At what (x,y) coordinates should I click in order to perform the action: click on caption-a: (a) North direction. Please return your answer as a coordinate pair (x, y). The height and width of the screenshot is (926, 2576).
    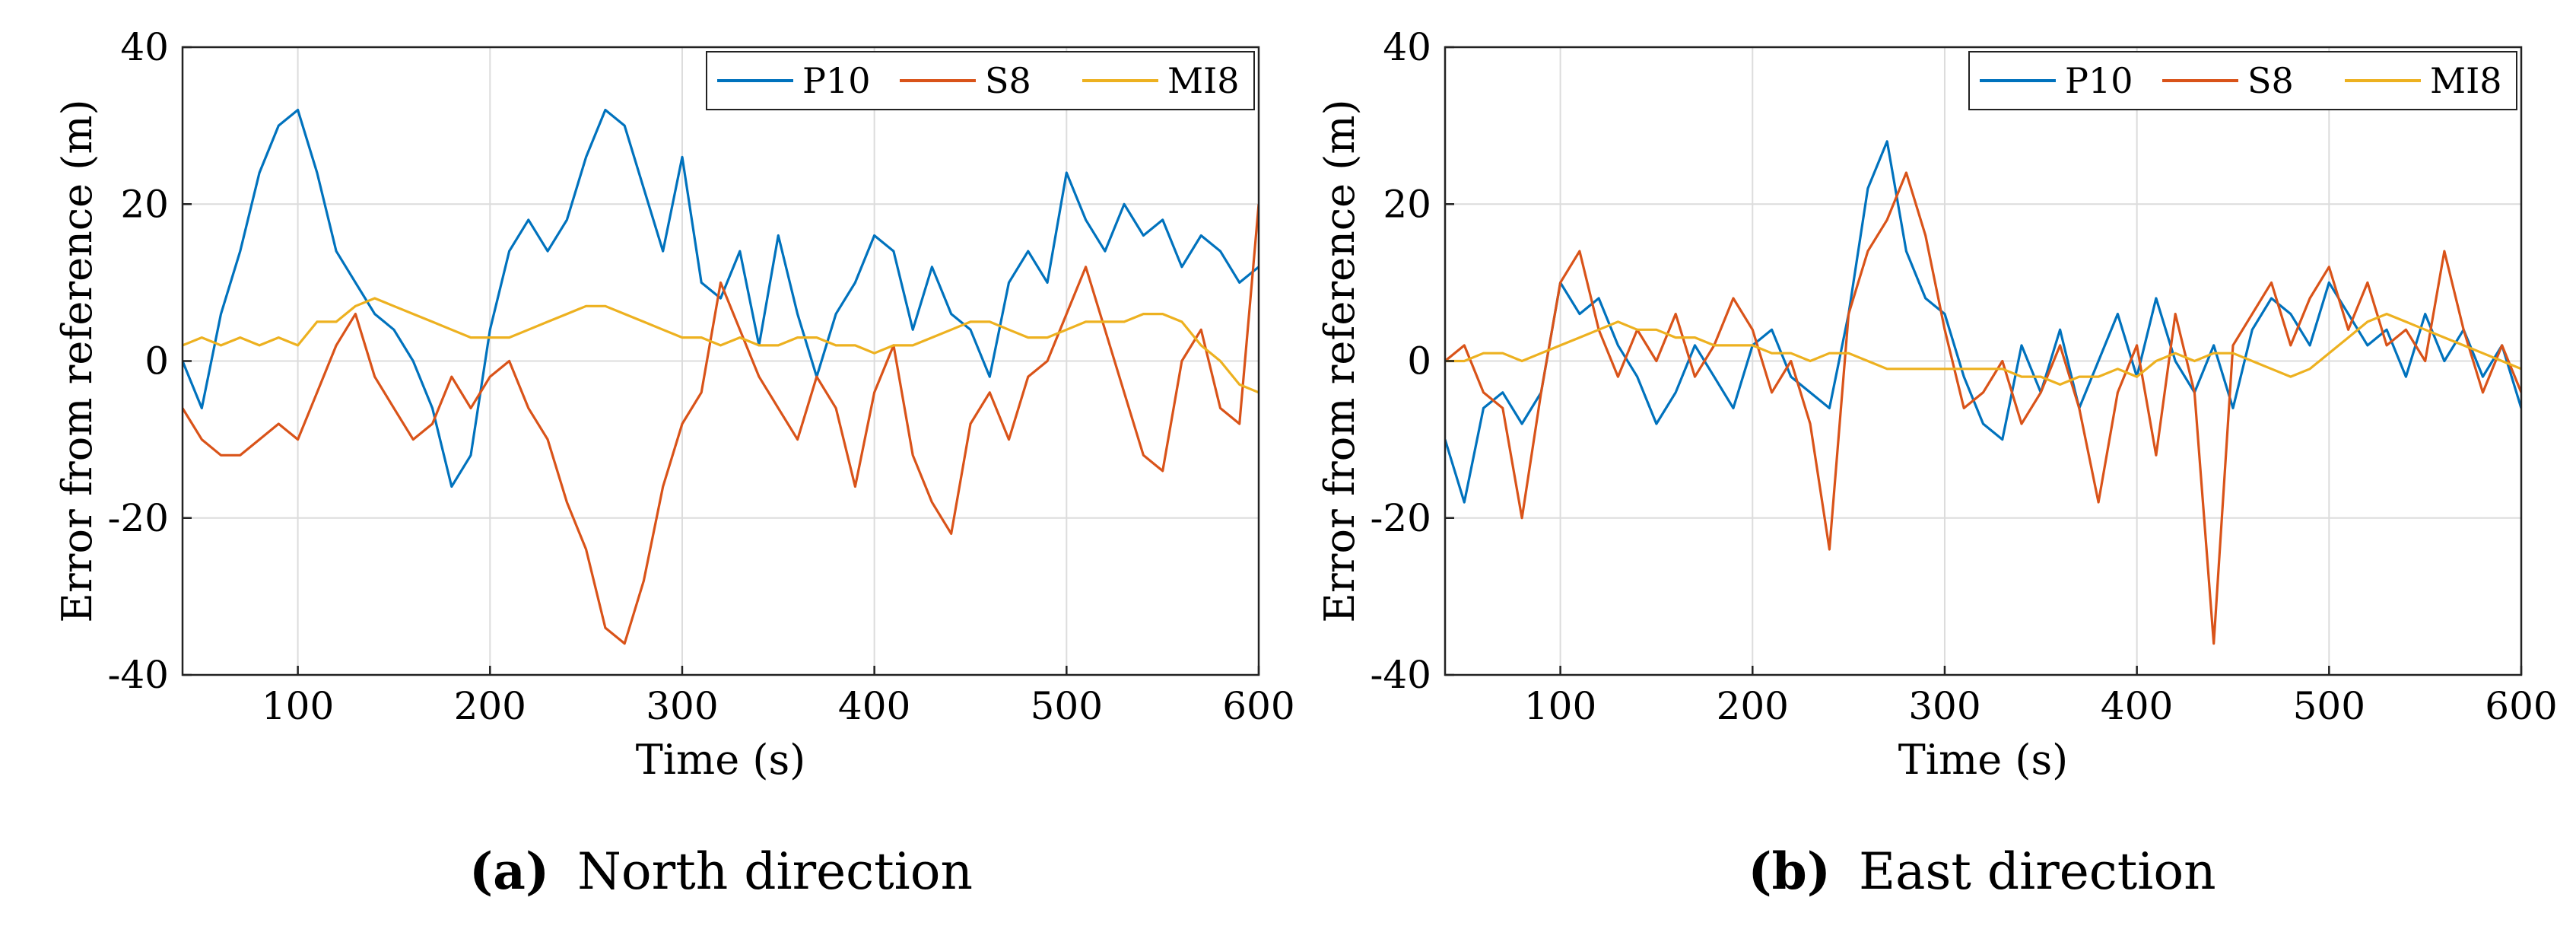
    Looking at the image, I should click on (721, 872).